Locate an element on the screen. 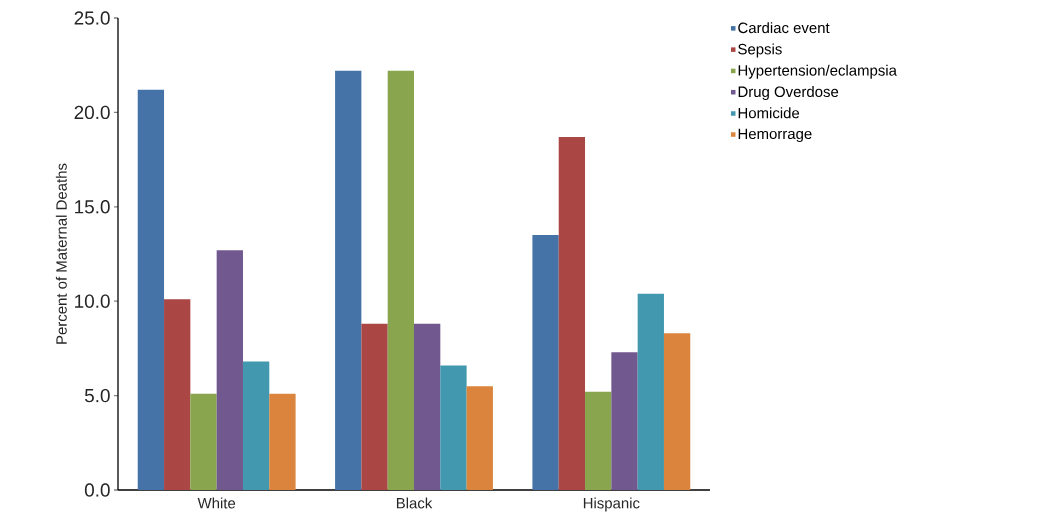 Image resolution: width=1050 pixels, height=529 pixels. y-tick-label: 5.0 is located at coordinates (97, 395).